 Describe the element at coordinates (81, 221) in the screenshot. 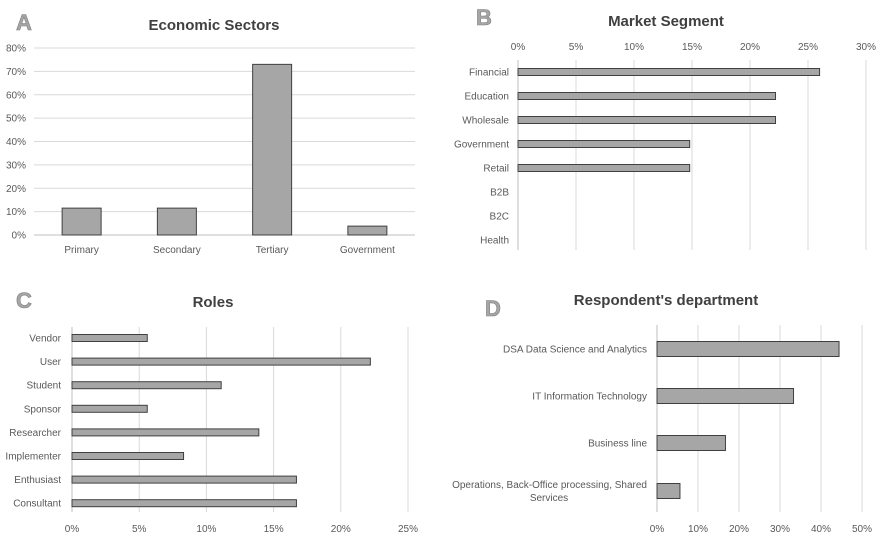

I see `panel-a-bar-primary` at that location.